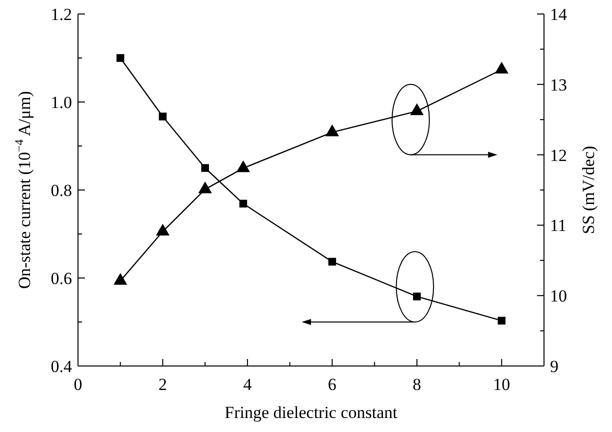 This screenshot has width=612, height=432. What do you see at coordinates (311, 412) in the screenshot?
I see `x-axis-title: Fringe dielectric constant` at bounding box center [311, 412].